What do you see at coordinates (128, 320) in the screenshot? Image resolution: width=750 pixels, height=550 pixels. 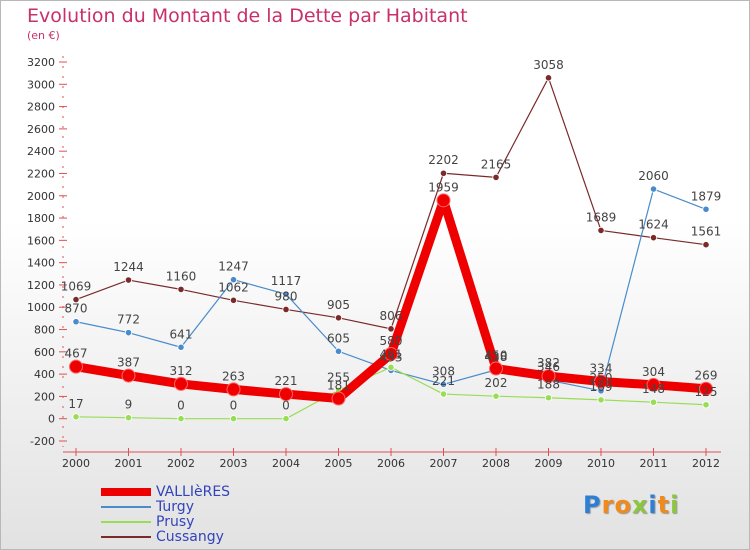 I see `data-label-turgy: 772` at bounding box center [128, 320].